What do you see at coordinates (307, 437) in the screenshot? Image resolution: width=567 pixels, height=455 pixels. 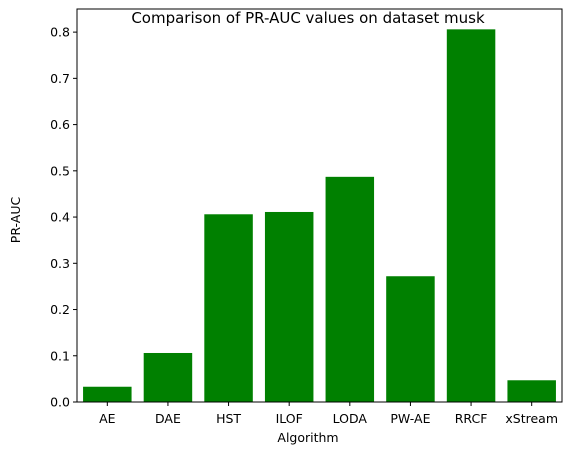 I see `x-axis-label: Algorithm` at bounding box center [307, 437].